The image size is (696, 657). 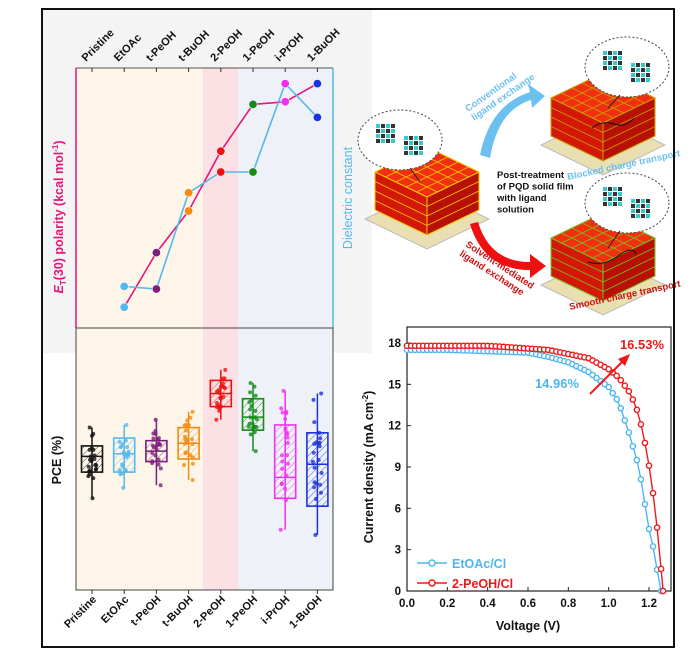 What do you see at coordinates (432, 583) in the screenshot?
I see `legend-marker` at bounding box center [432, 583].